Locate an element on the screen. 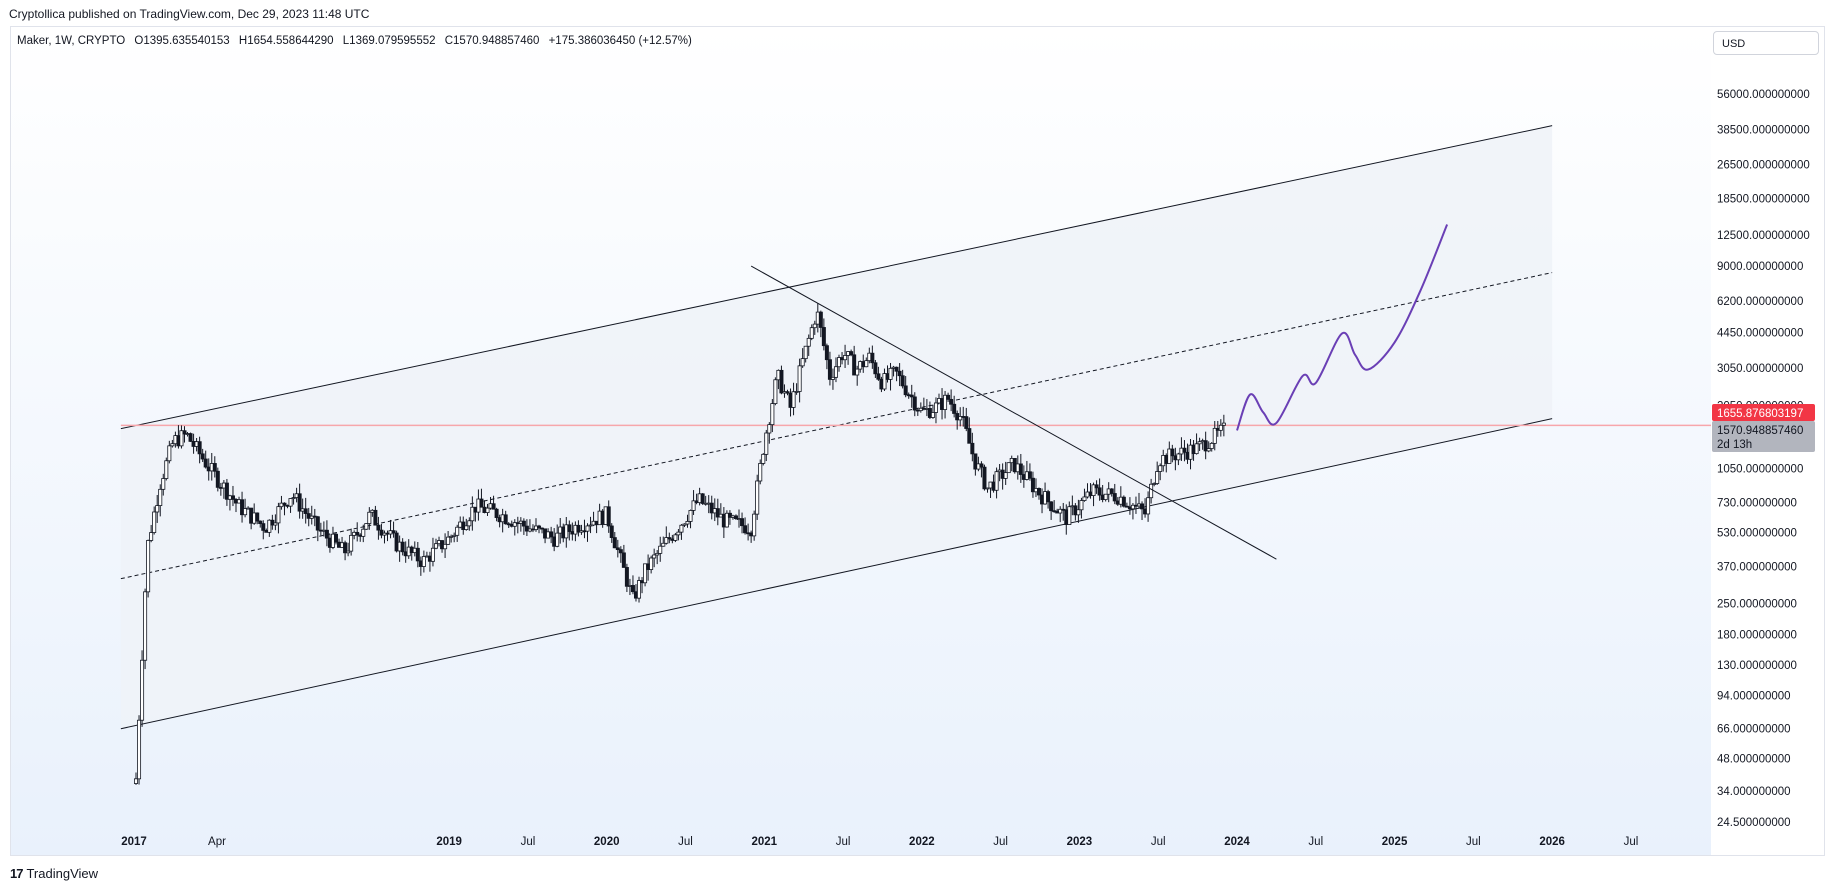 The width and height of the screenshot is (1835, 891). descending-trendline is located at coordinates (1013, 412).